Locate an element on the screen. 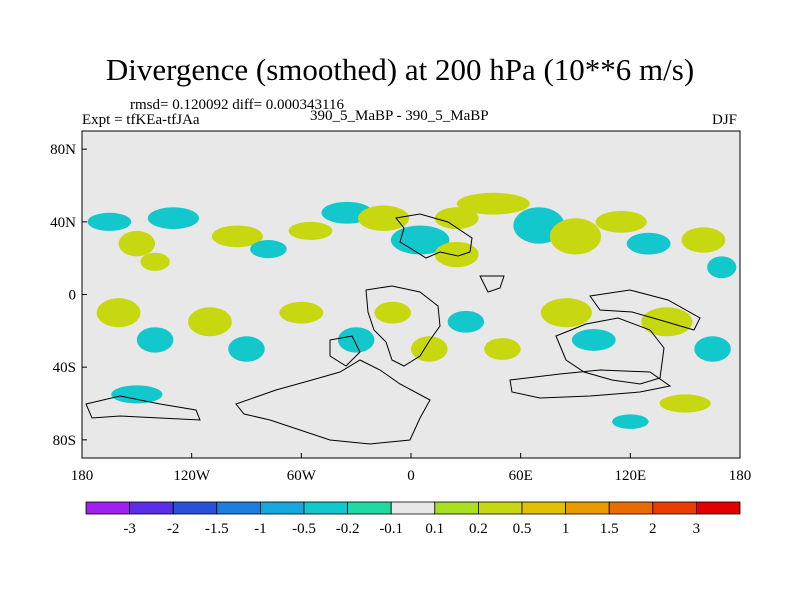 This screenshot has width=800, height=600. colorbar-label: -0.1 is located at coordinates (391, 529).